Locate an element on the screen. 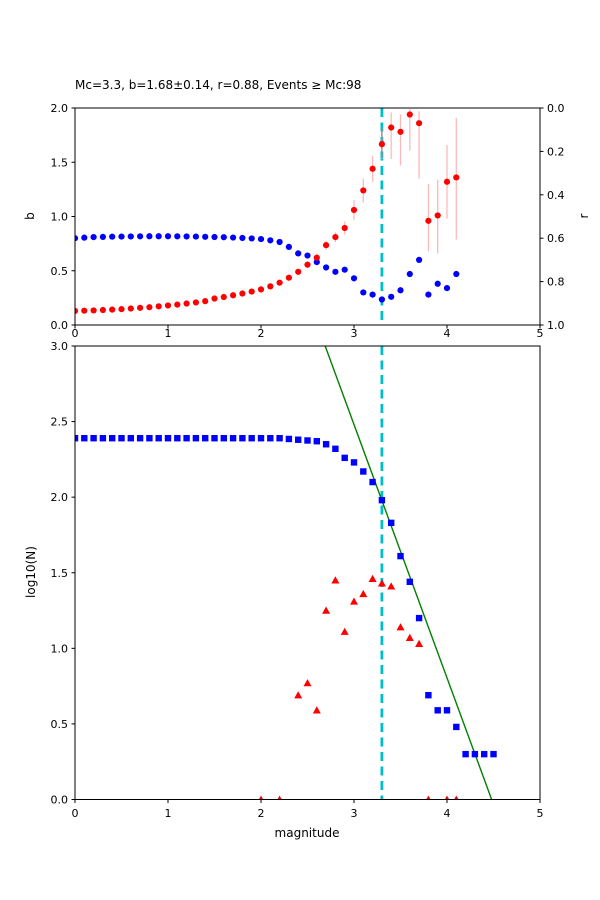 The image size is (600, 900). y-tick-label: 2.0 is located at coordinates (60, 108).